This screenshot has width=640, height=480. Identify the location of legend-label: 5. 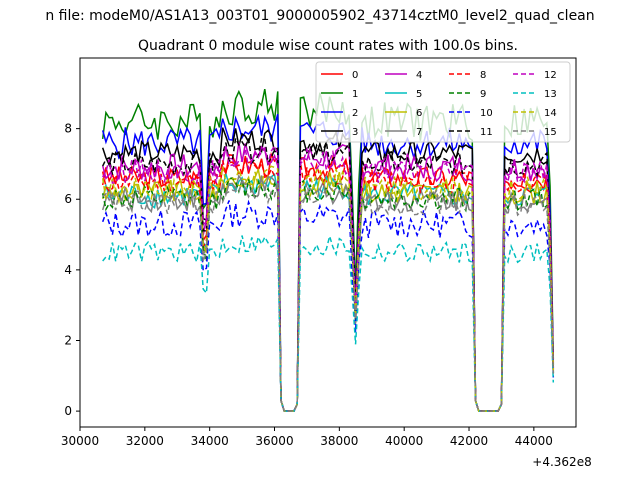
(419, 94).